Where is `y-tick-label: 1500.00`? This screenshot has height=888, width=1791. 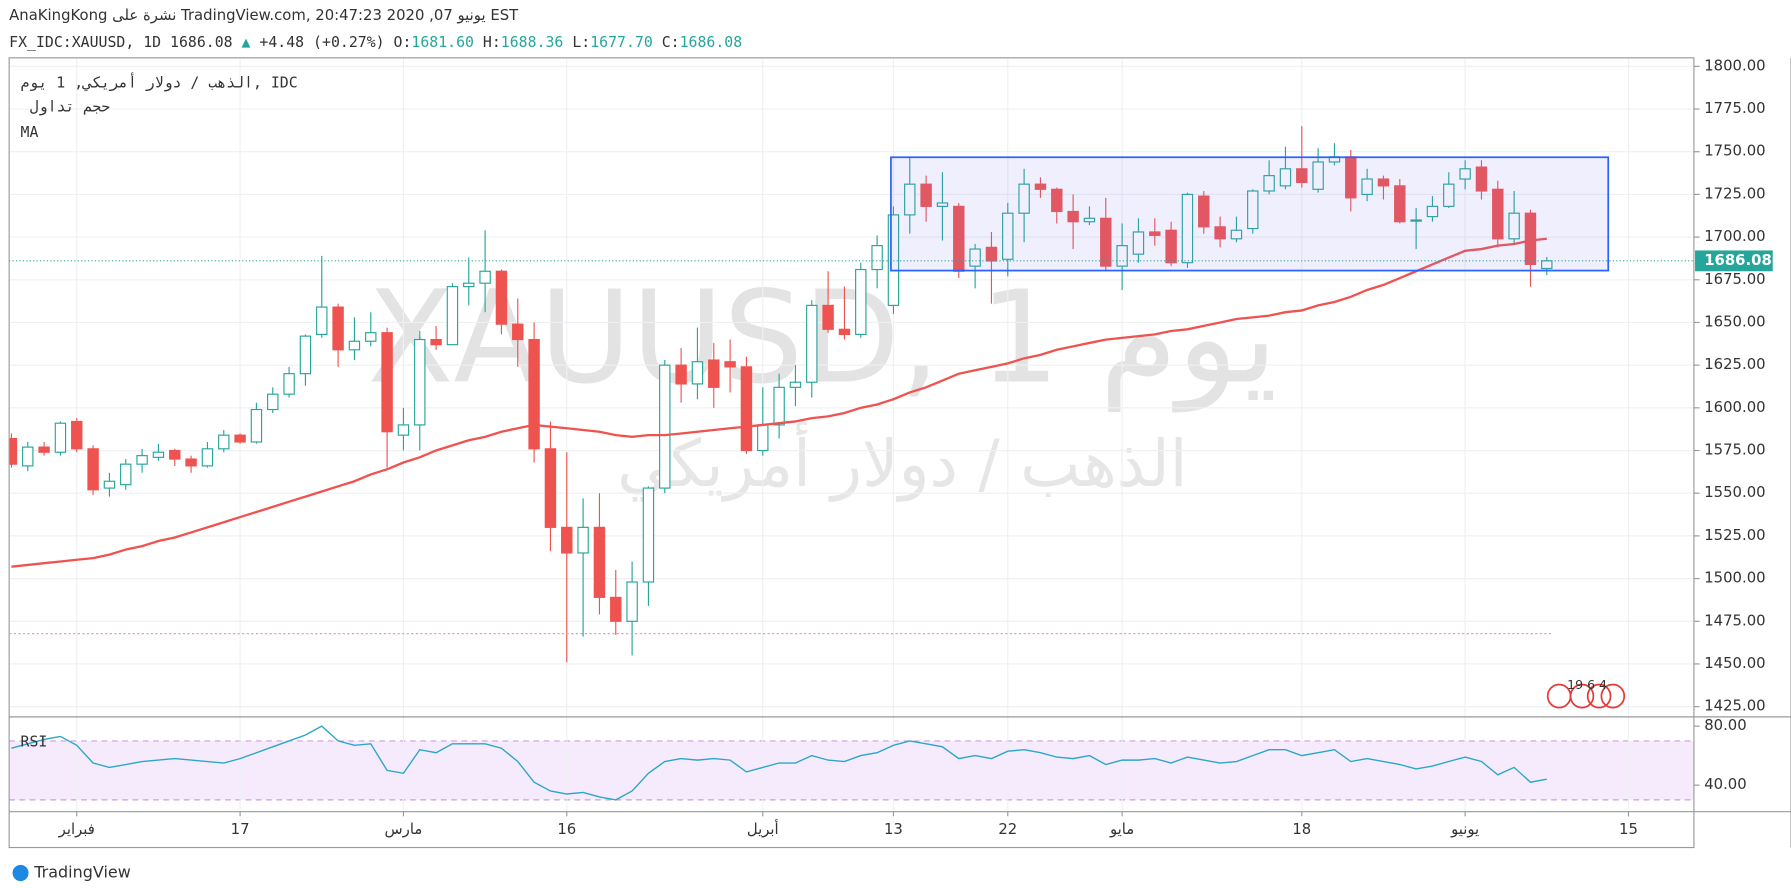
y-tick-label: 1500.00 is located at coordinates (1734, 578).